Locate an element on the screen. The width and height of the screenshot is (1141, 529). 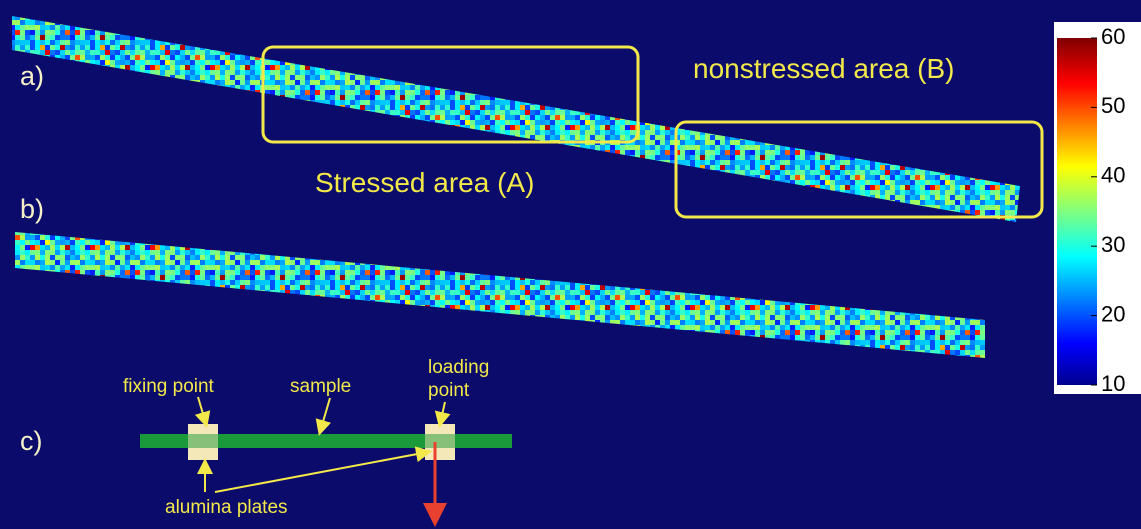
annotation: point is located at coordinates (449, 390).